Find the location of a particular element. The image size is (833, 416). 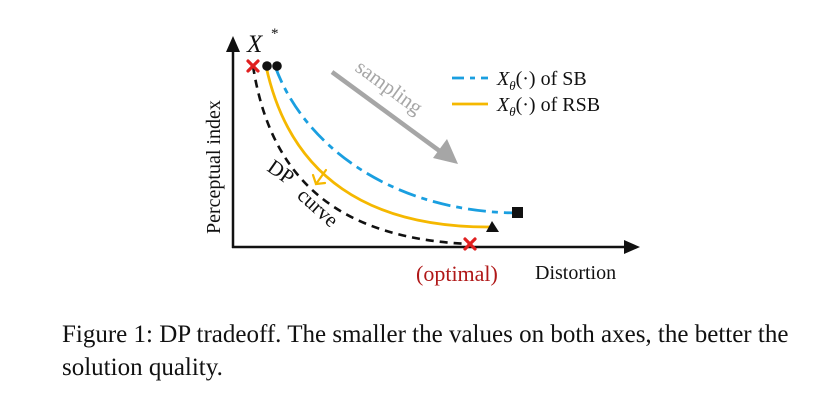

sampling-arrow-shaft is located at coordinates (386, 112).